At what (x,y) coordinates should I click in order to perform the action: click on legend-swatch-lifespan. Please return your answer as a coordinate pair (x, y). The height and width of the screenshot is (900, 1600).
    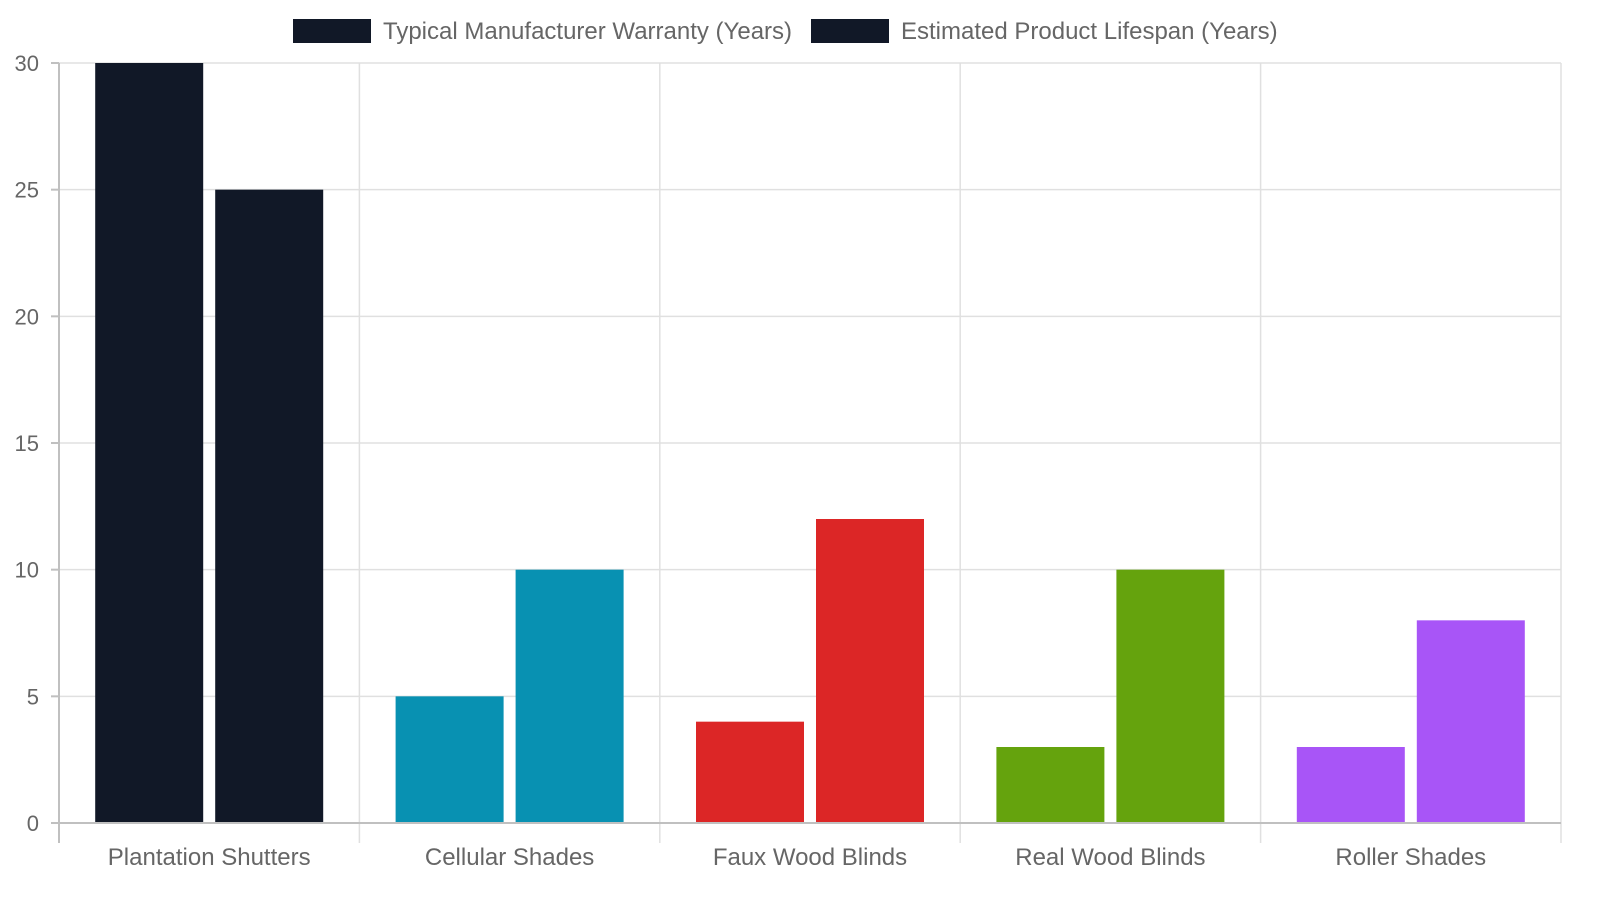
    Looking at the image, I should click on (850, 31).